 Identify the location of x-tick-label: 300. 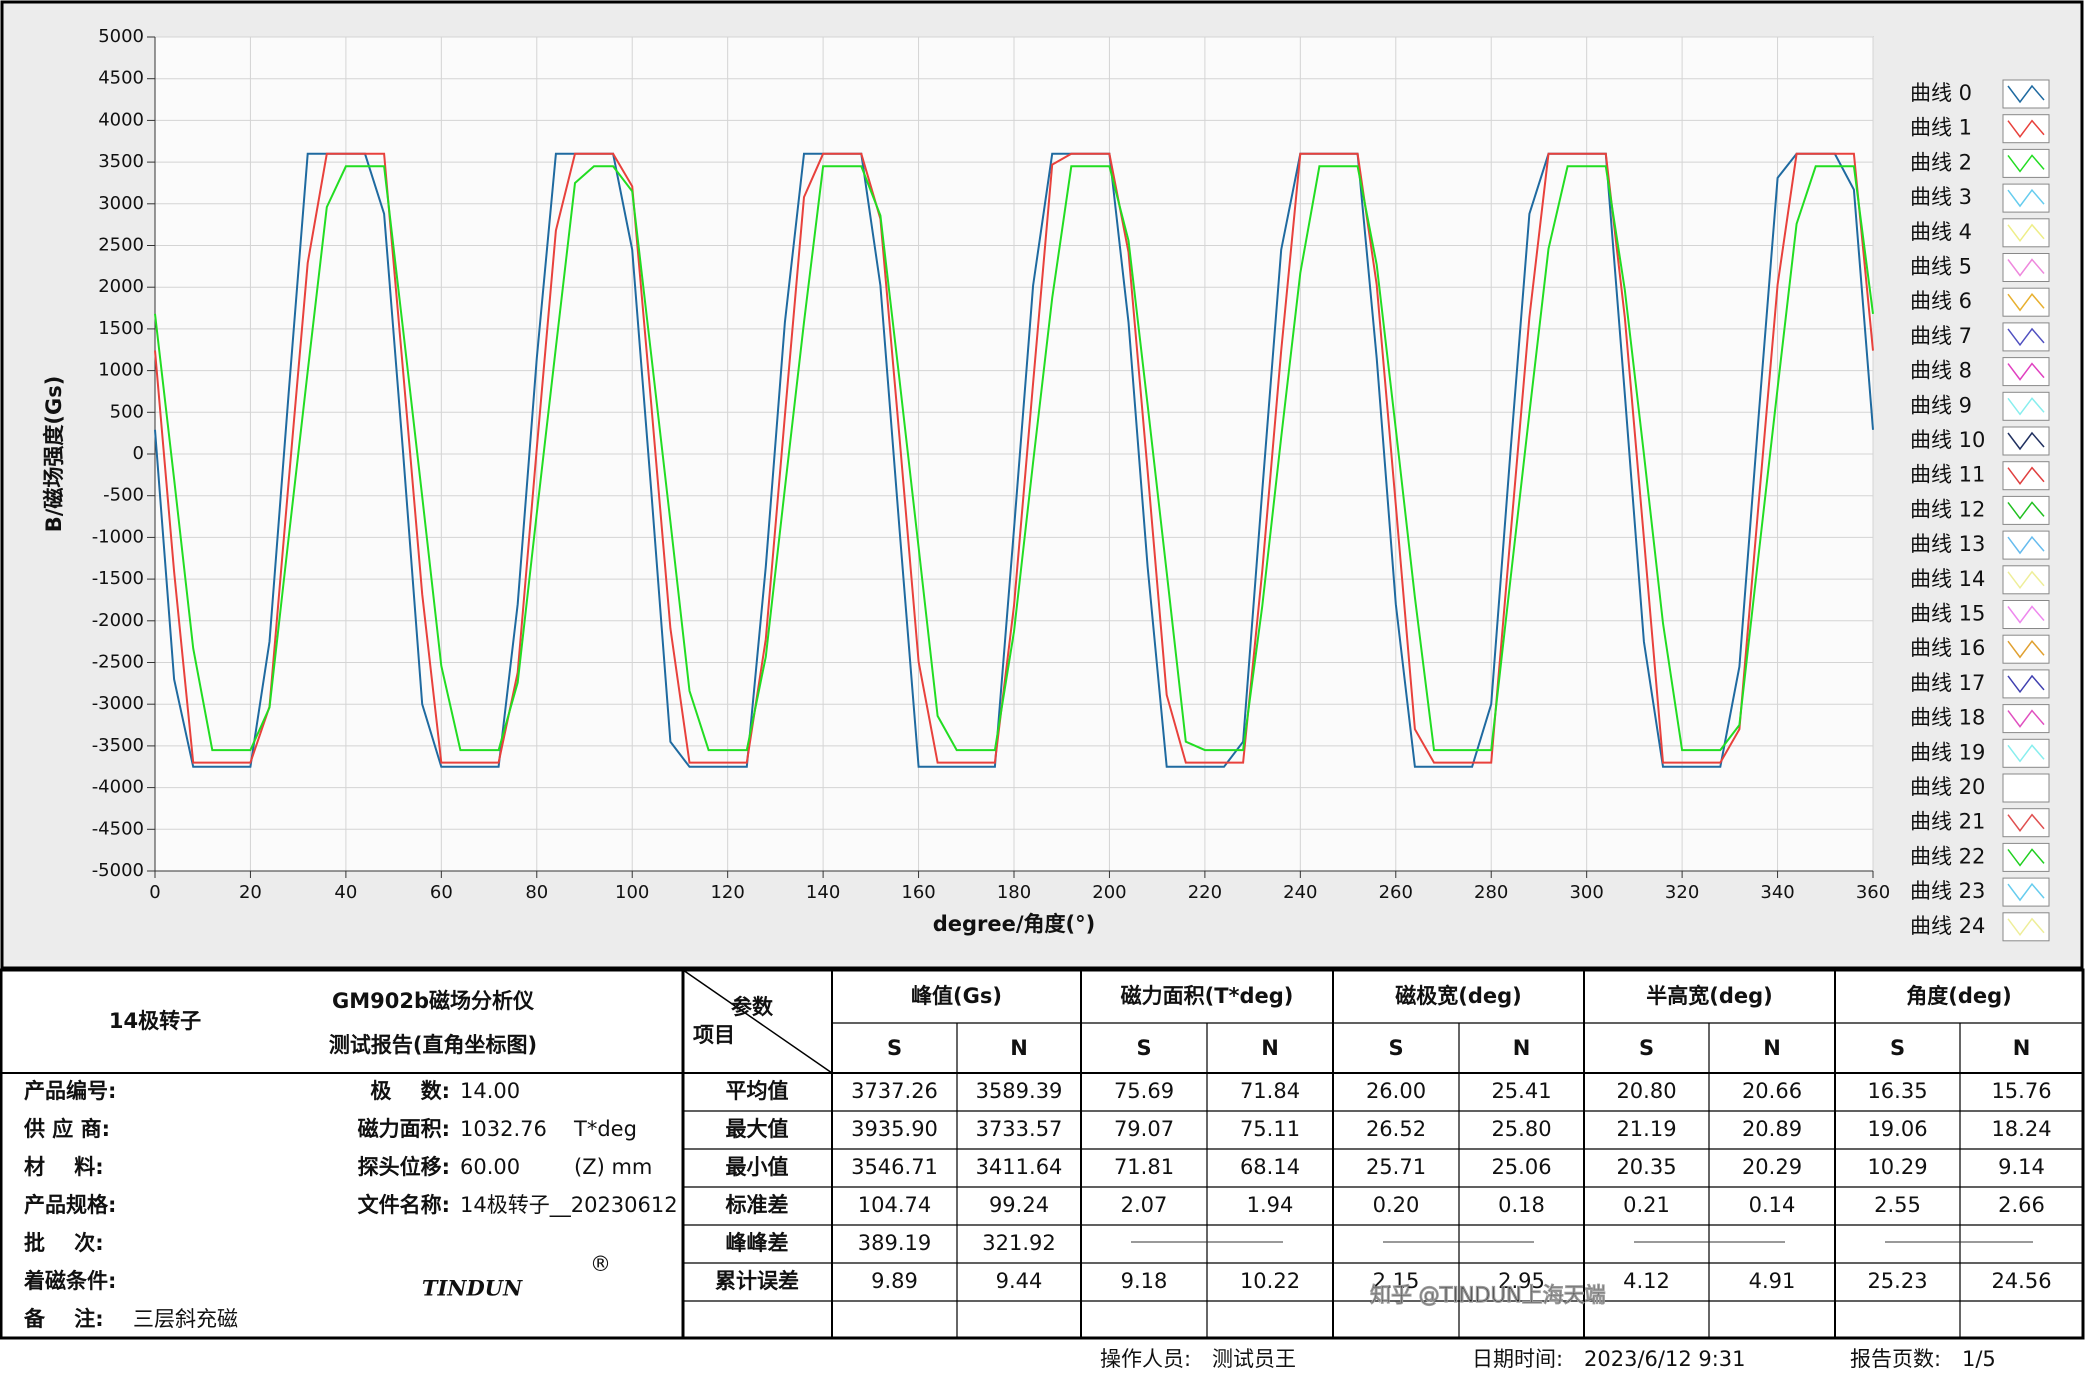
(1586, 892).